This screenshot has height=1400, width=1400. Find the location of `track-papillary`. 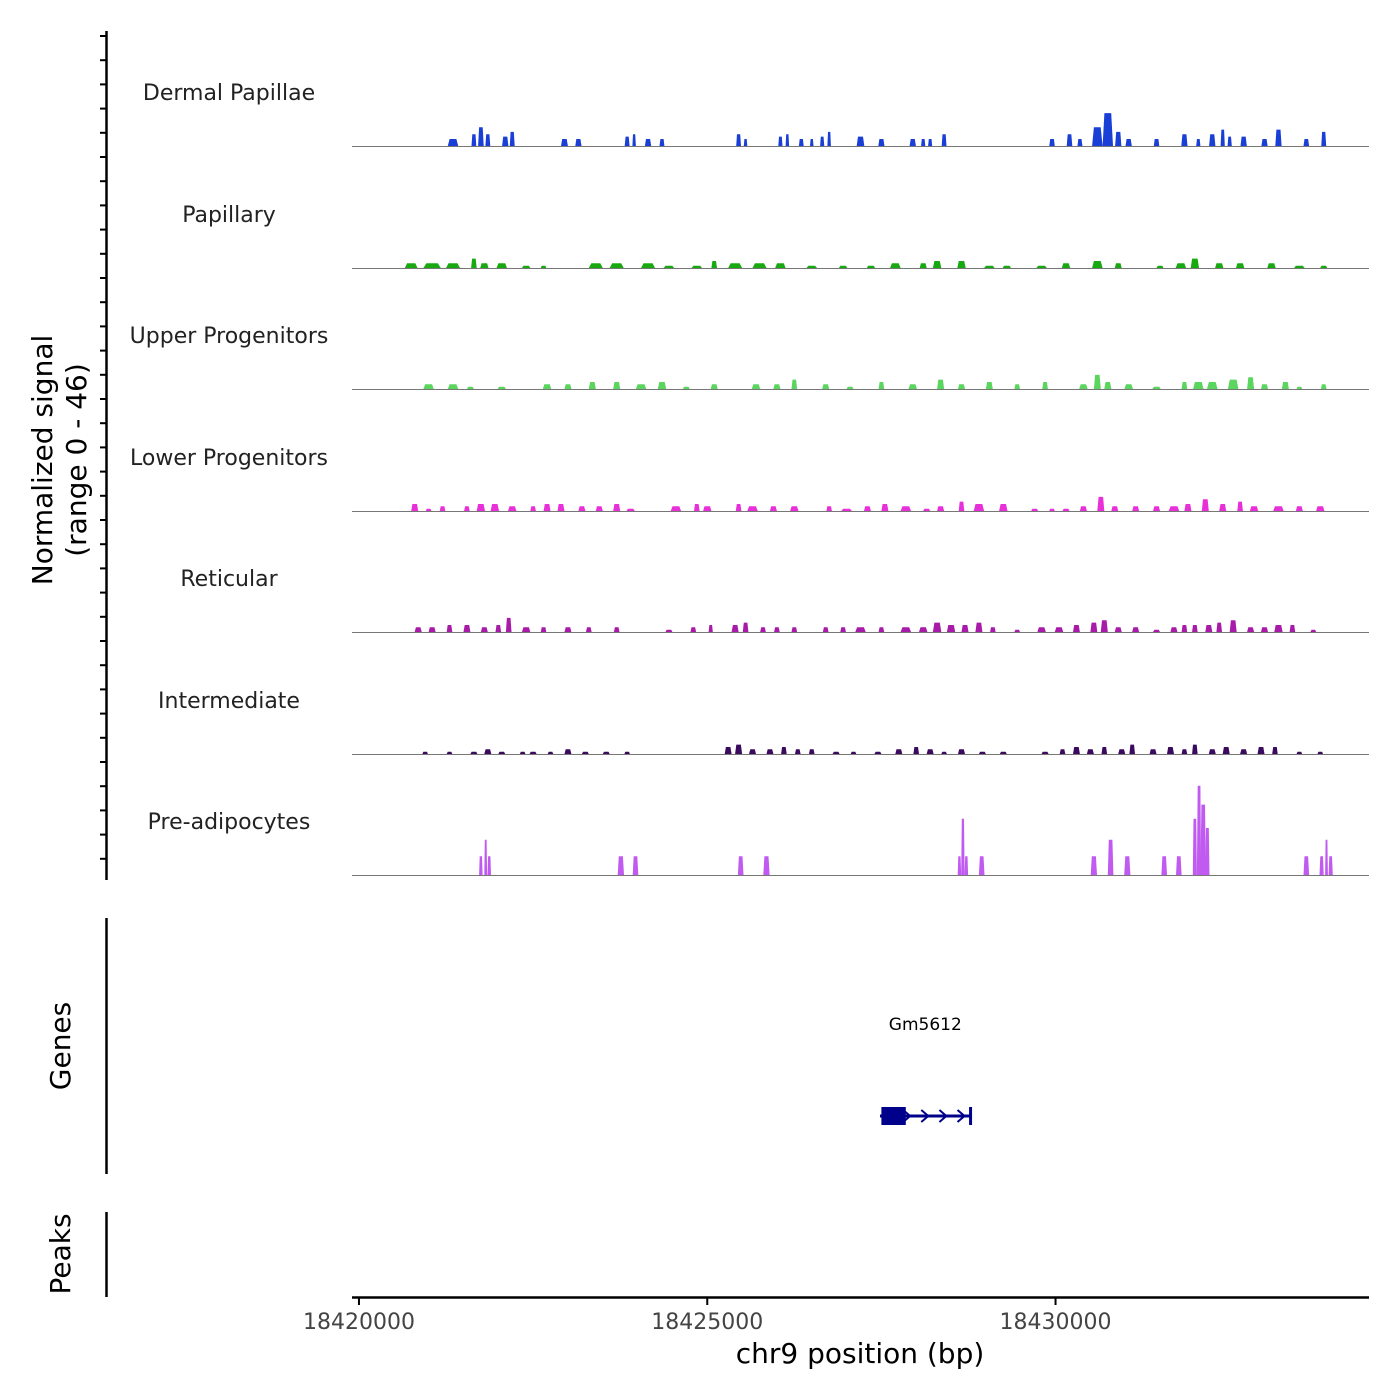

track-papillary is located at coordinates (860, 263).